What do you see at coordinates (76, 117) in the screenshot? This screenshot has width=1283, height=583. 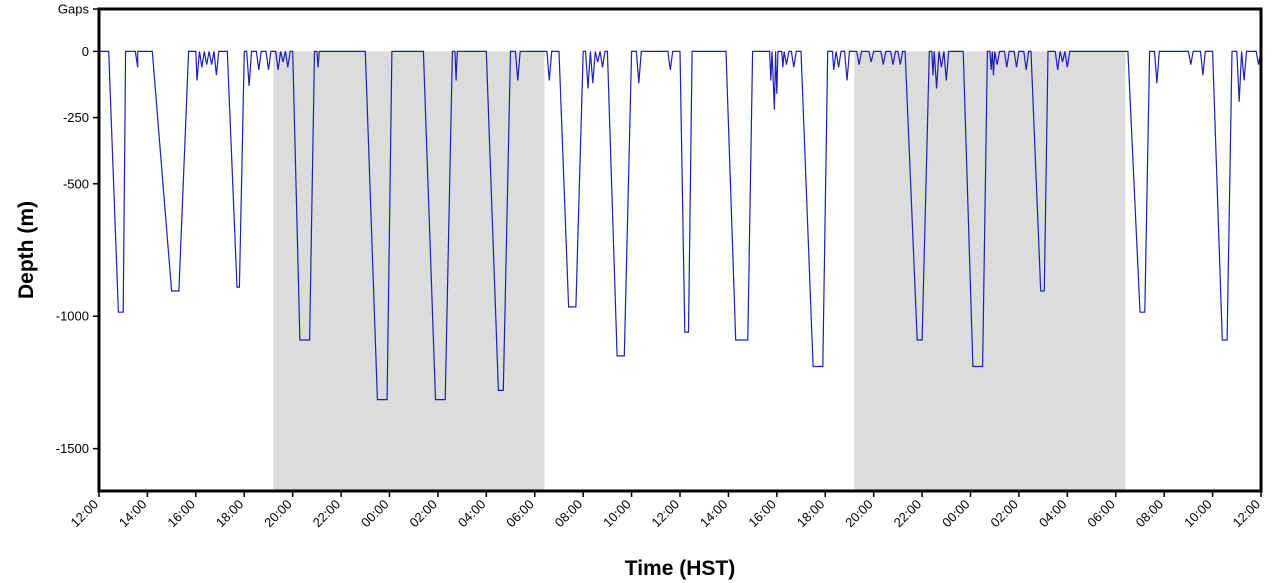 I see `y-tick-label: -250` at bounding box center [76, 117].